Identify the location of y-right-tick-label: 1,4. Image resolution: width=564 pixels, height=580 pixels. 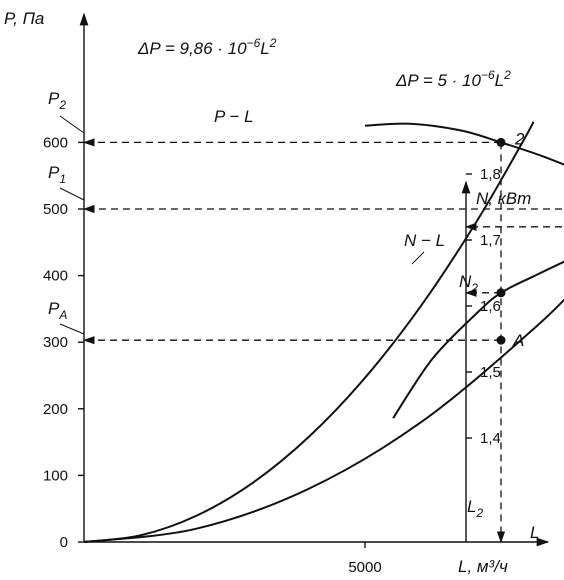
(490, 438).